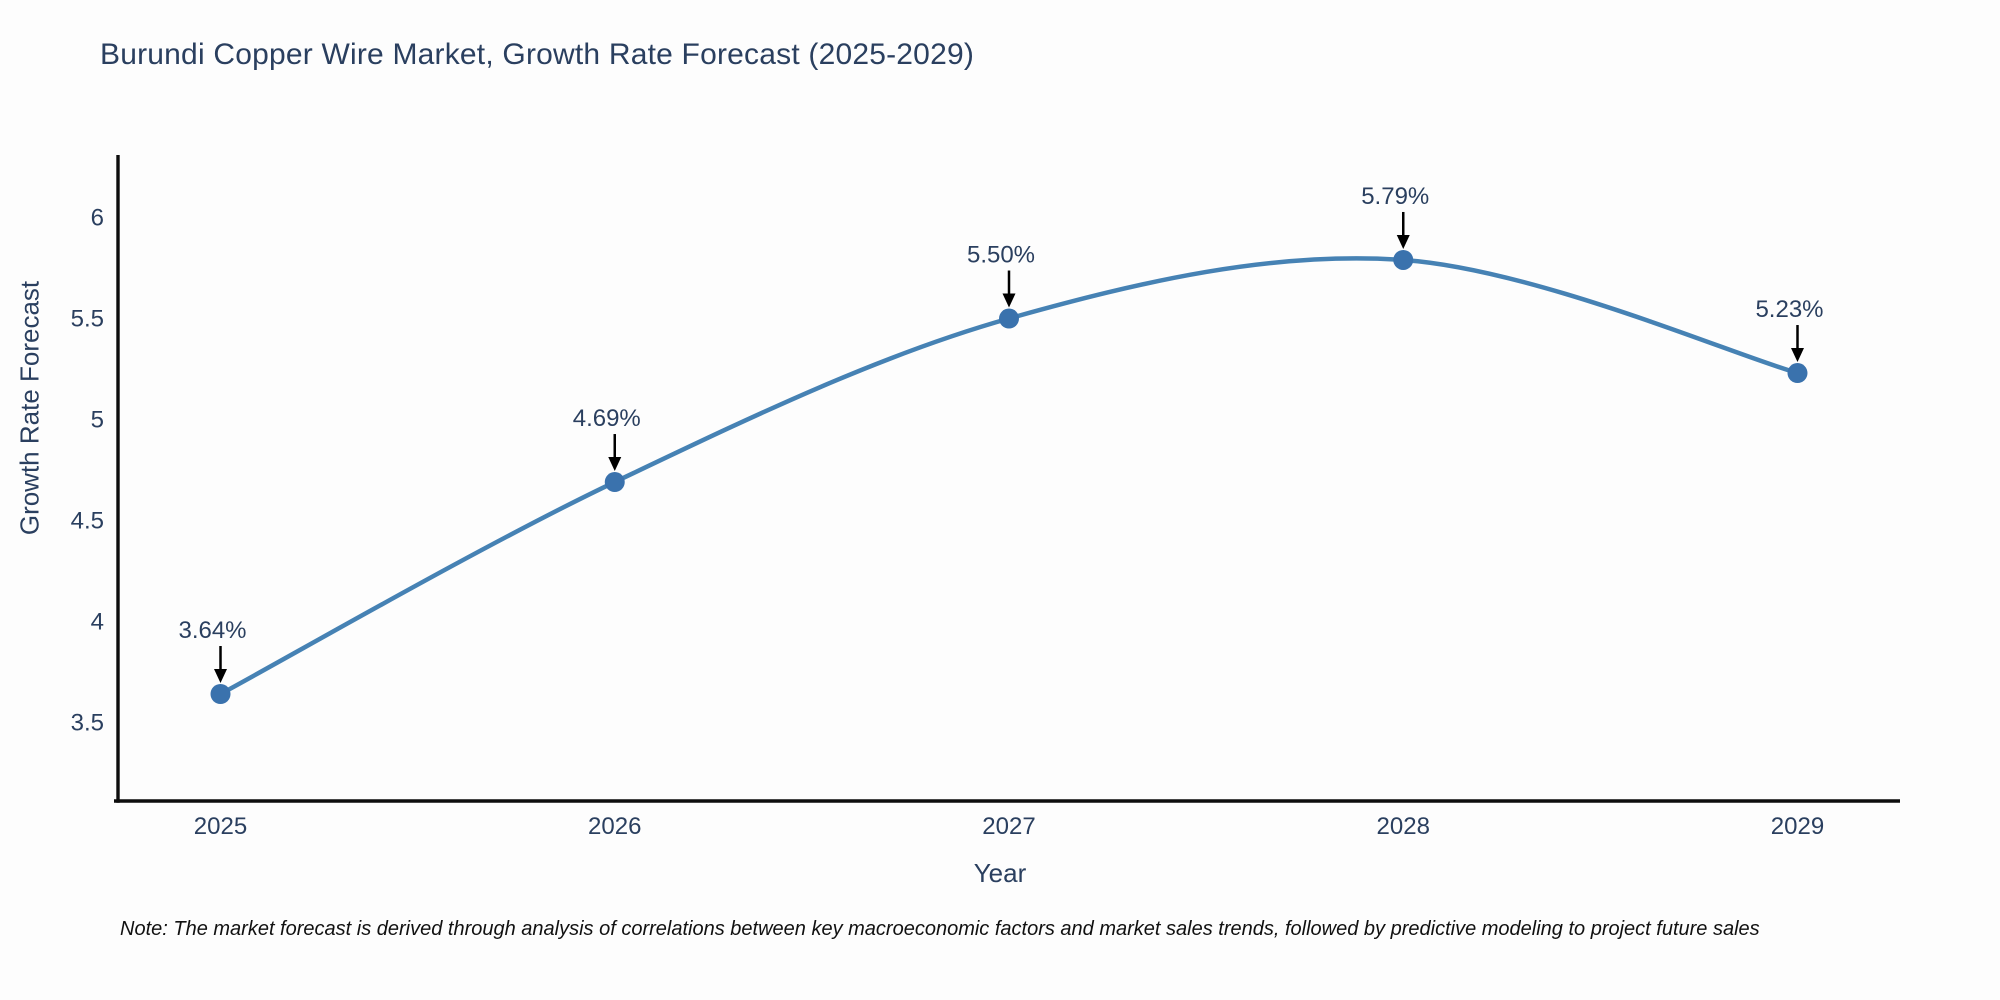  What do you see at coordinates (614, 826) in the screenshot?
I see `x-tick-label: 2026` at bounding box center [614, 826].